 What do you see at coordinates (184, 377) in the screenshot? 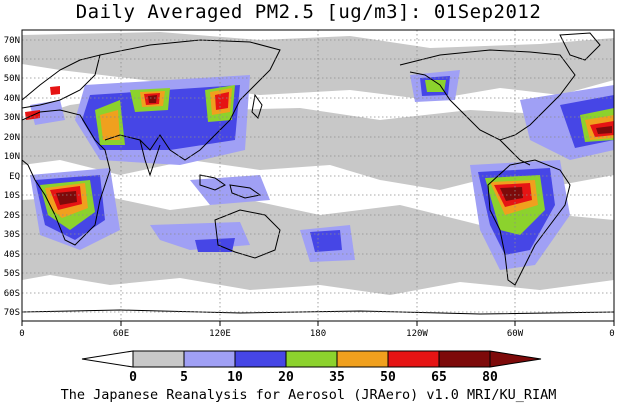
I see `colorbar-label: 5` at bounding box center [184, 377].